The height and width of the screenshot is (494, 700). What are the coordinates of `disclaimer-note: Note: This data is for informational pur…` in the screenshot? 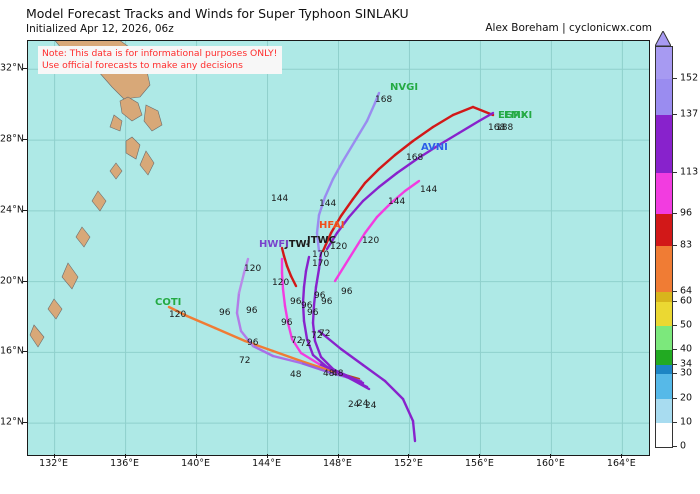 It's located at (160, 60).